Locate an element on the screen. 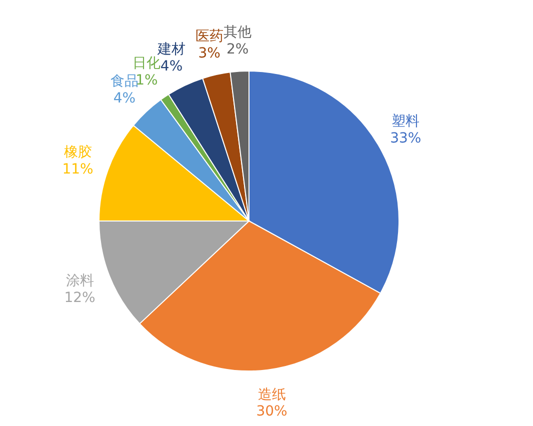 The width and height of the screenshot is (533, 426). data-label: 30% is located at coordinates (272, 412).